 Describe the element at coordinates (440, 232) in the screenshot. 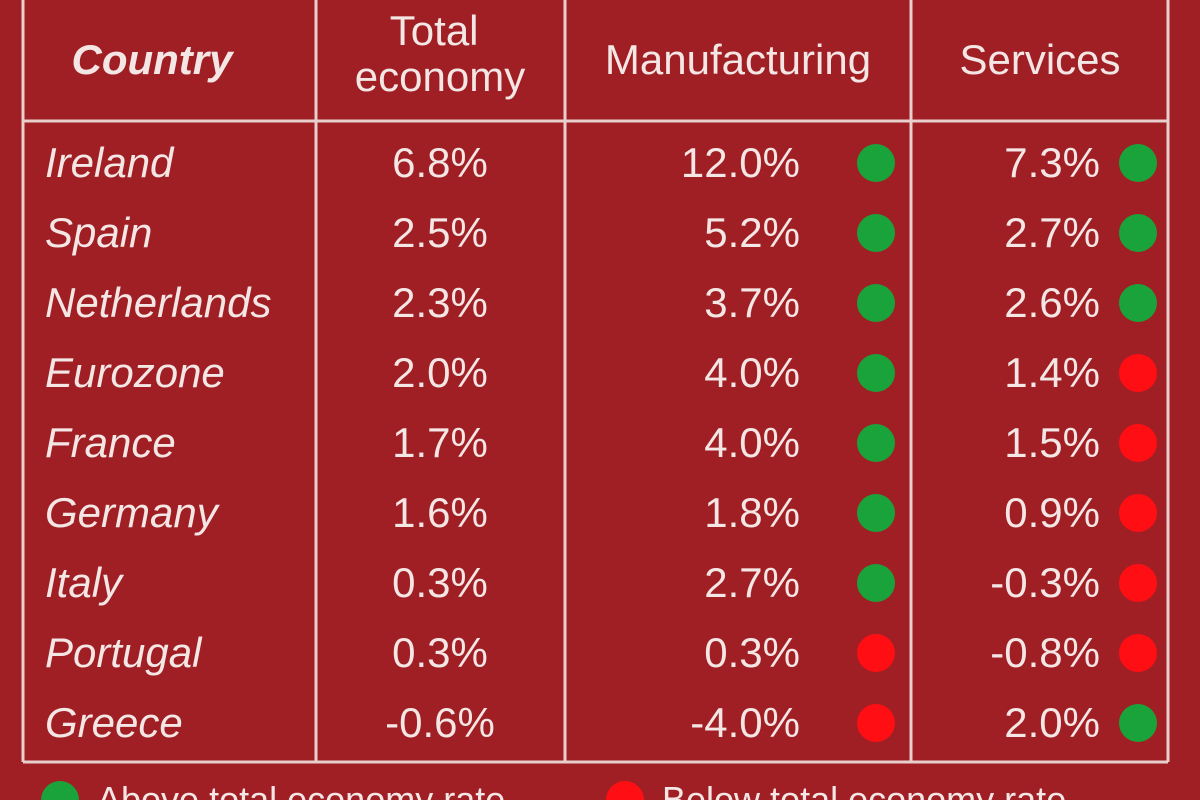

I see `row-total-economy: 2.5%` at that location.